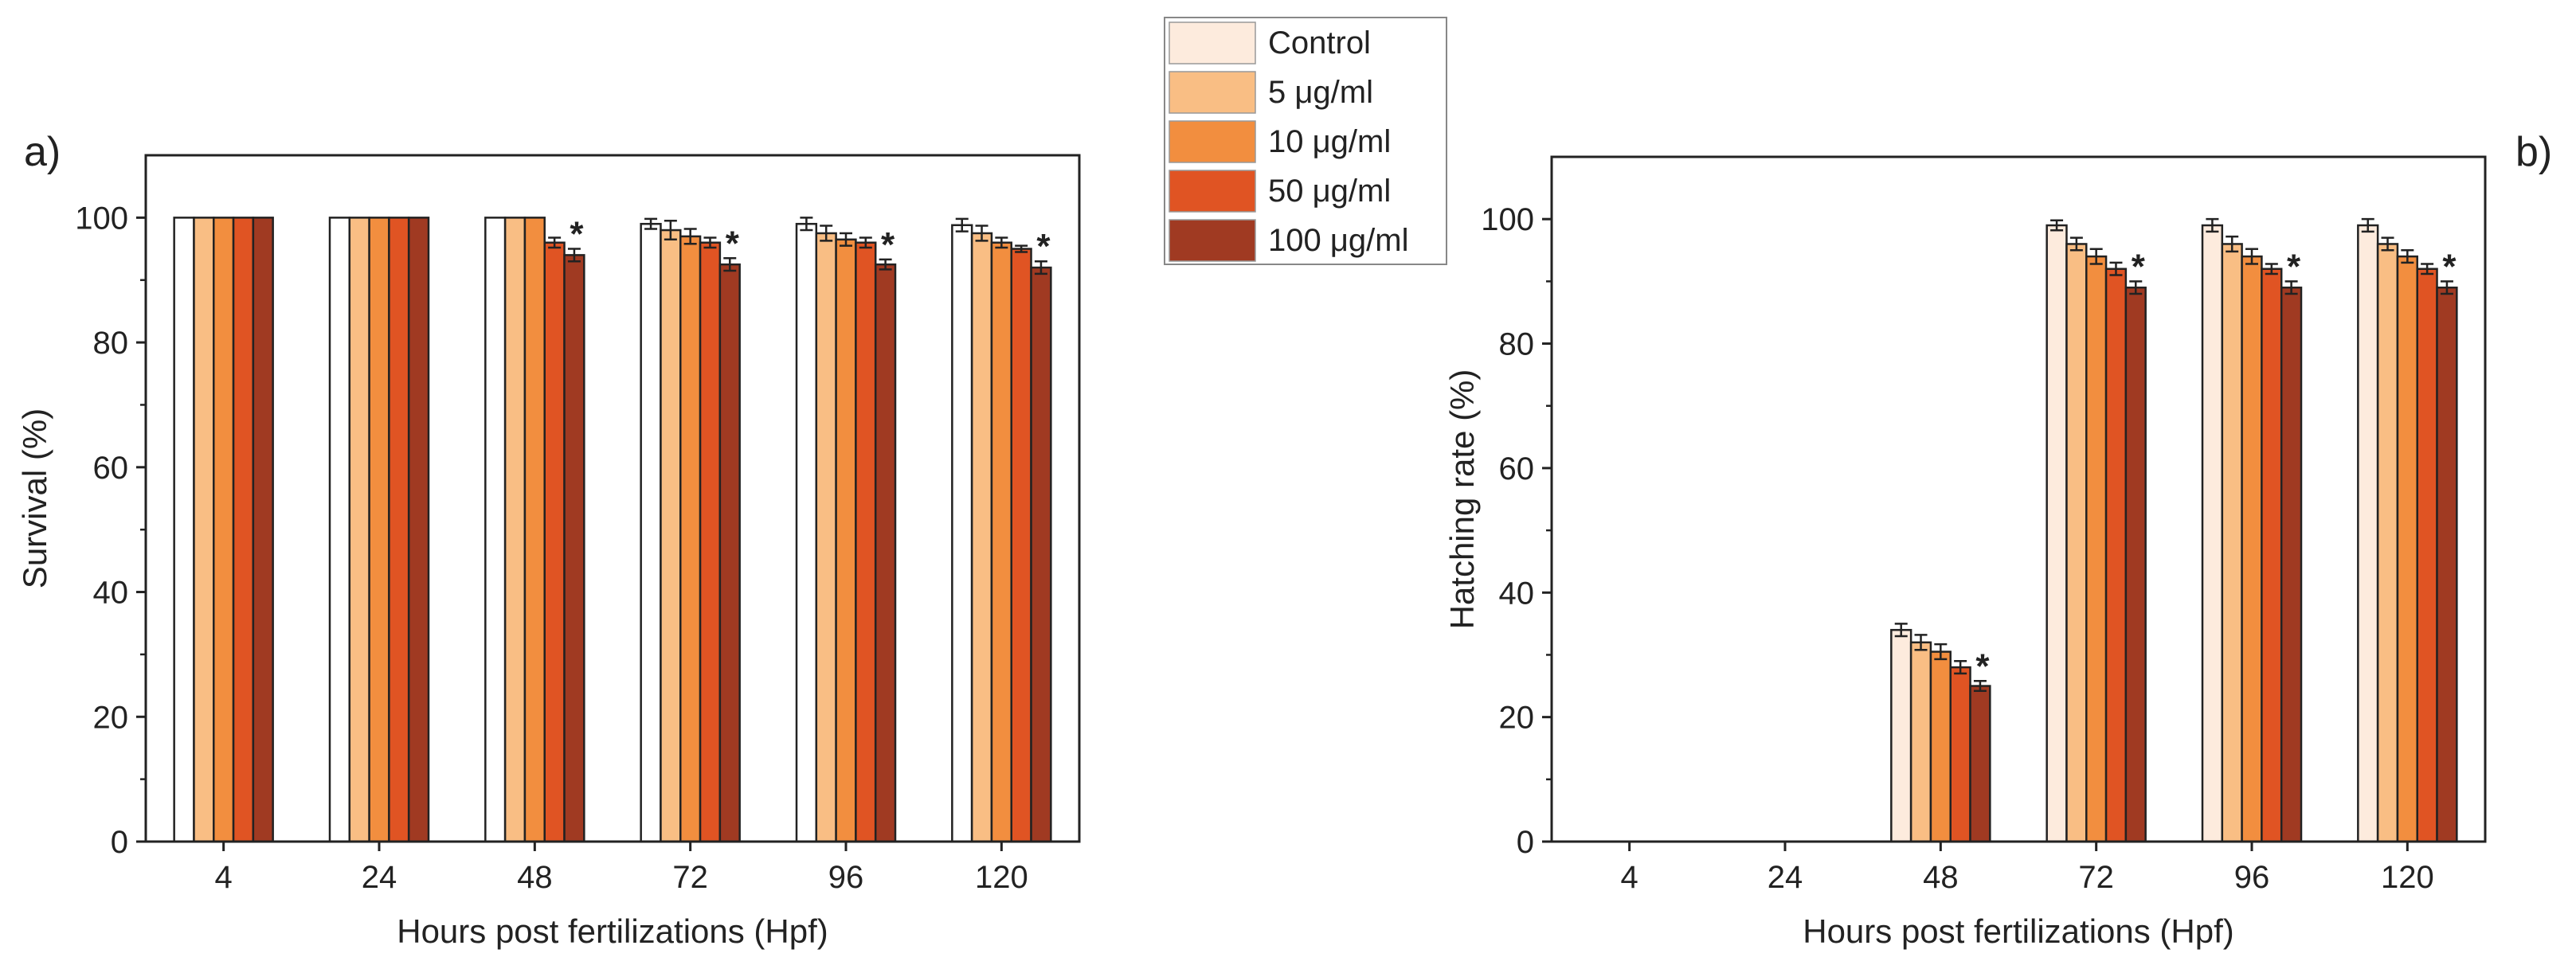  What do you see at coordinates (1462, 500) in the screenshot?
I see `y-axis-title: Hatching rate (%)` at bounding box center [1462, 500].